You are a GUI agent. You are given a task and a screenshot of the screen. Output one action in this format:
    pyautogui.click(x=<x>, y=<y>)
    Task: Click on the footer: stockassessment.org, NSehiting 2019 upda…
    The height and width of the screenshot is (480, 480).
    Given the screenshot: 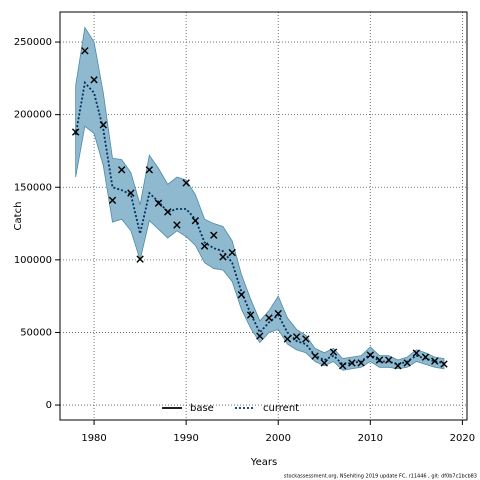 What is the action you would take?
    pyautogui.click(x=380, y=477)
    